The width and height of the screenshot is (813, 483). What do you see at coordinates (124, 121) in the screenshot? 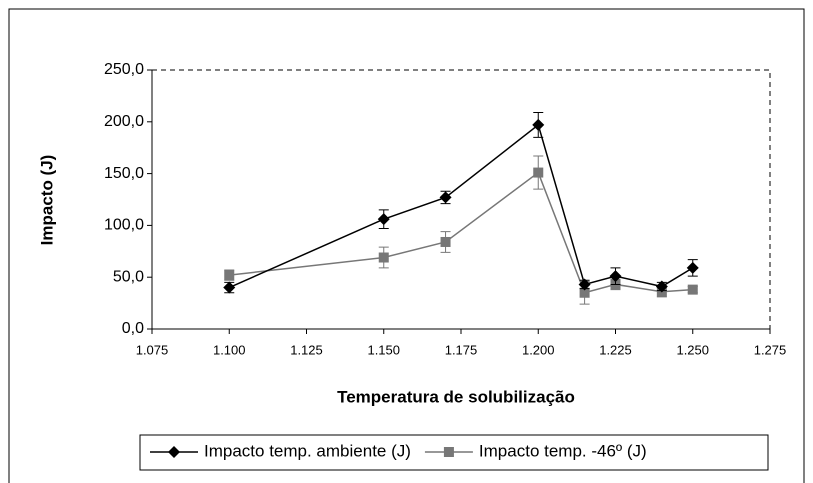
I see `y-tick-label: 200,0` at bounding box center [124, 121].